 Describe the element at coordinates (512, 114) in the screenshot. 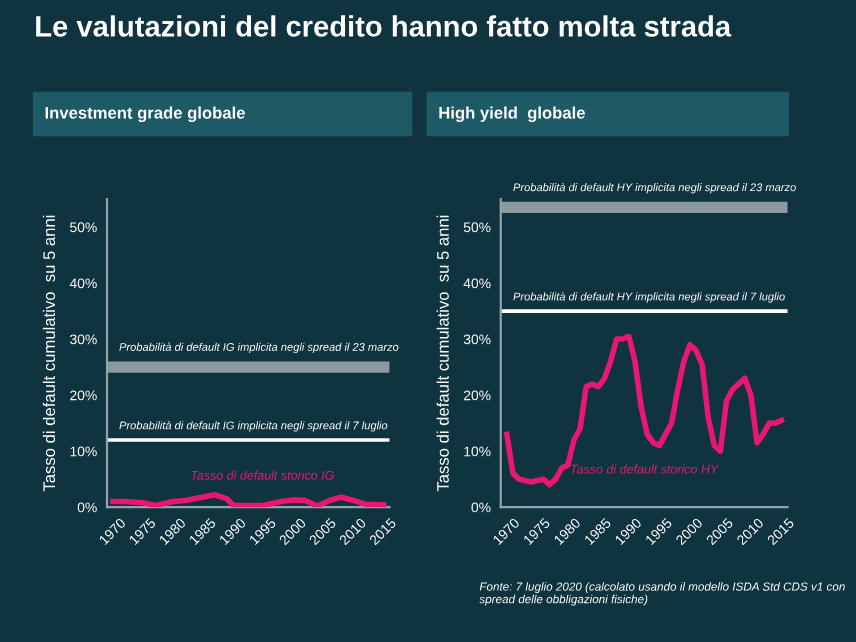

I see `chart-subtitle: High yield globale` at that location.